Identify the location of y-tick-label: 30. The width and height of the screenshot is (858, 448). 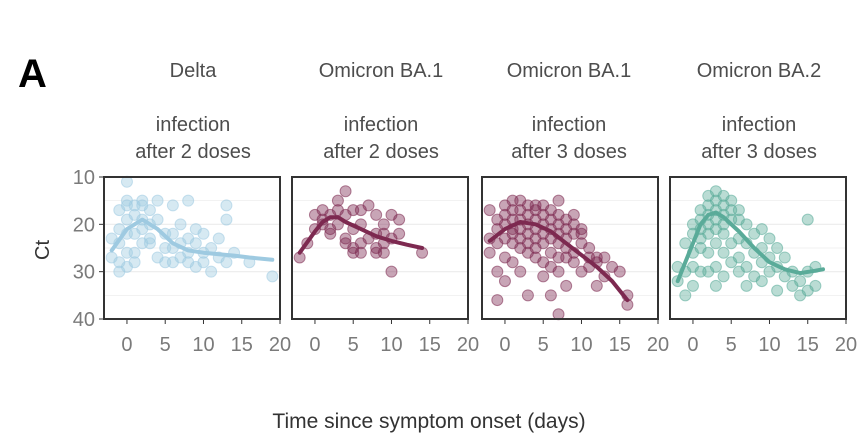
(84, 273).